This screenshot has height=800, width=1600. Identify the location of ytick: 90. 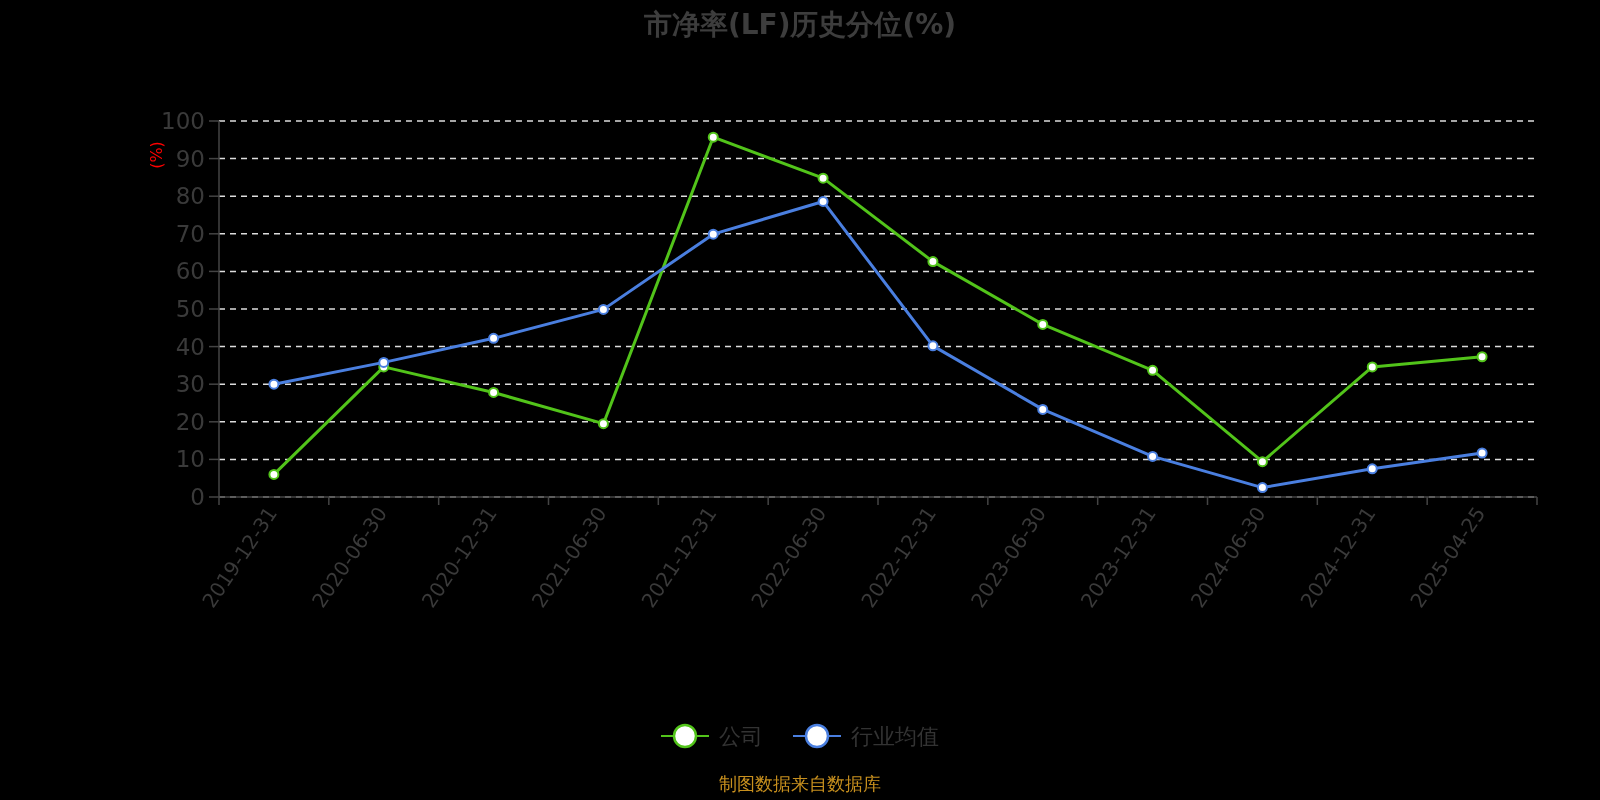
(190, 158).